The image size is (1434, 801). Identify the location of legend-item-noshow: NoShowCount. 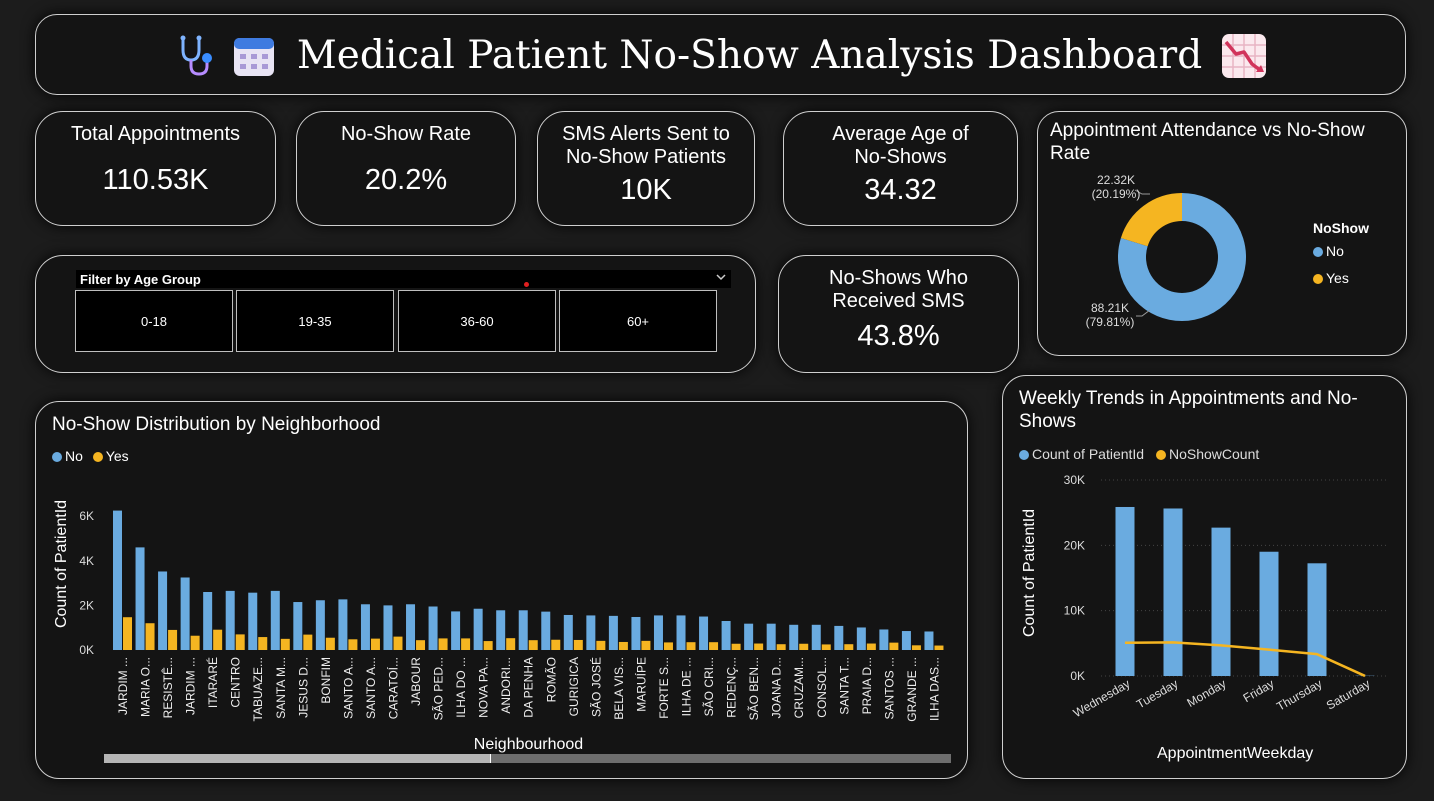
(1207, 454).